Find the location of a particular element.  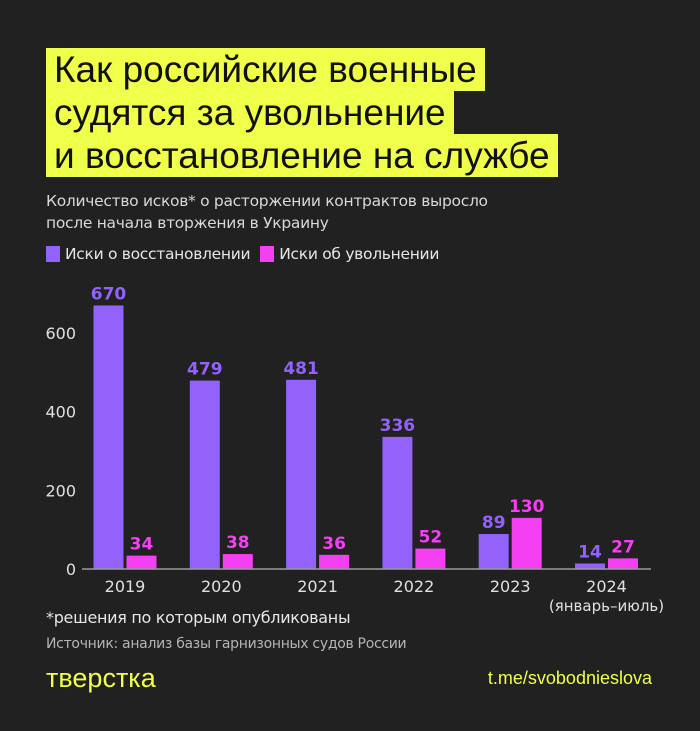

x-tick-label: 2024 is located at coordinates (606, 586).